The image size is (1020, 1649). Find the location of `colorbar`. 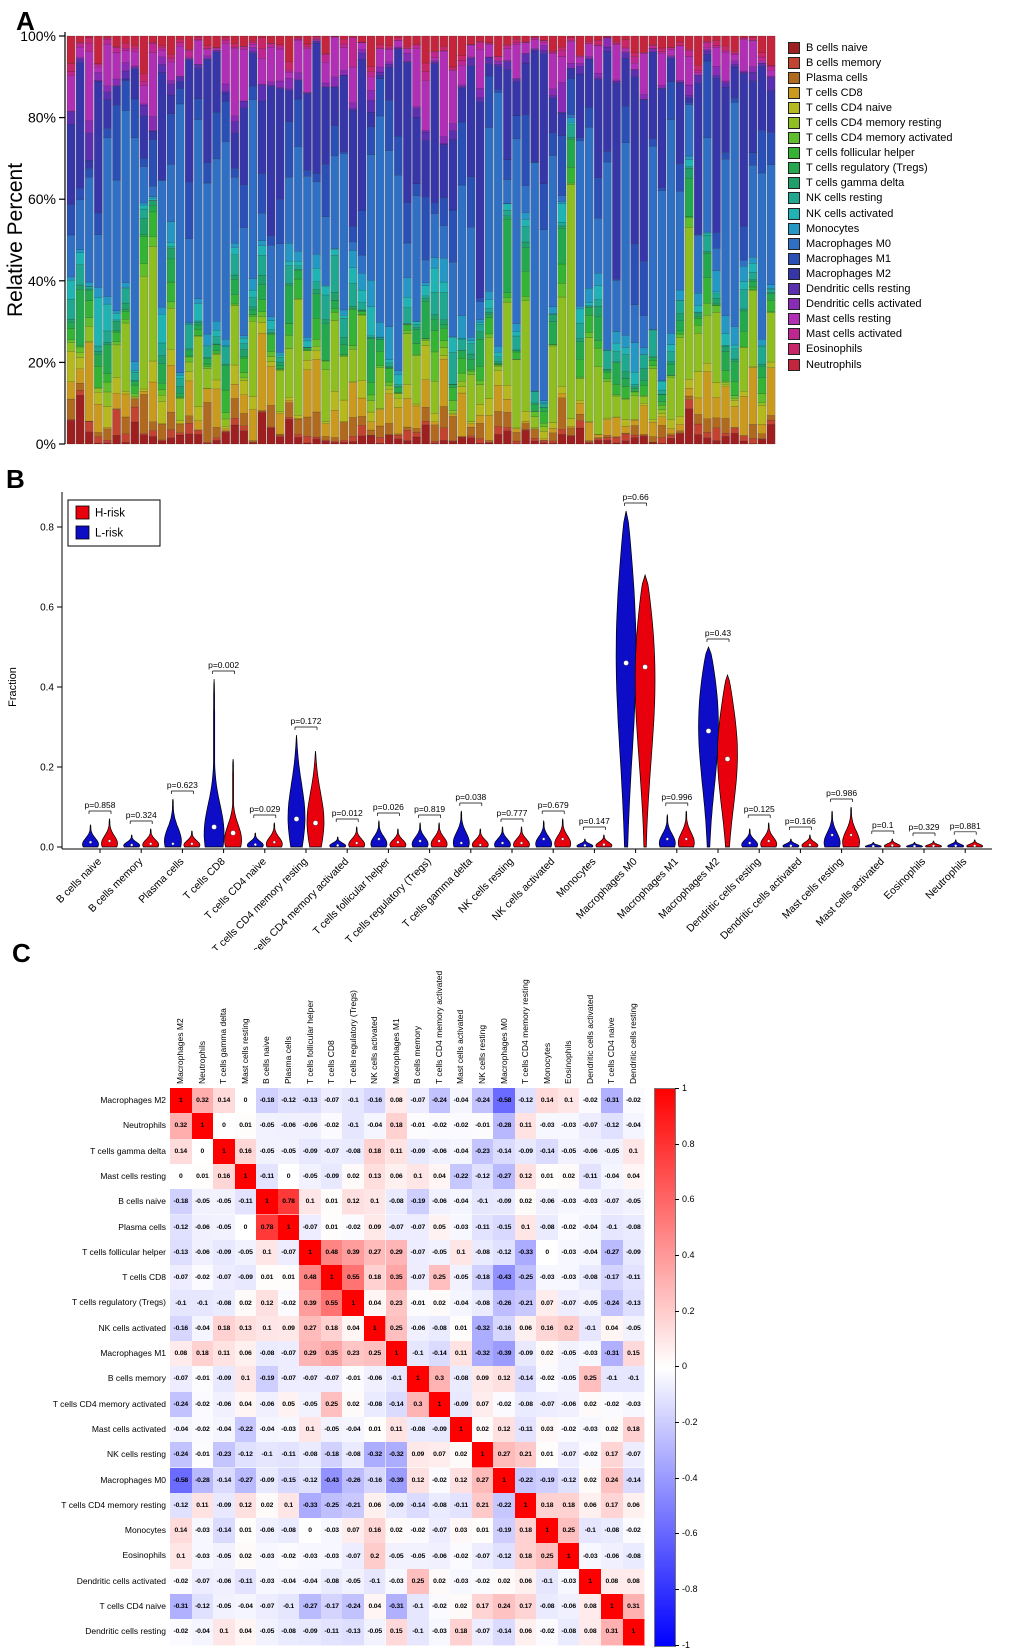

colorbar is located at coordinates (665, 1367).